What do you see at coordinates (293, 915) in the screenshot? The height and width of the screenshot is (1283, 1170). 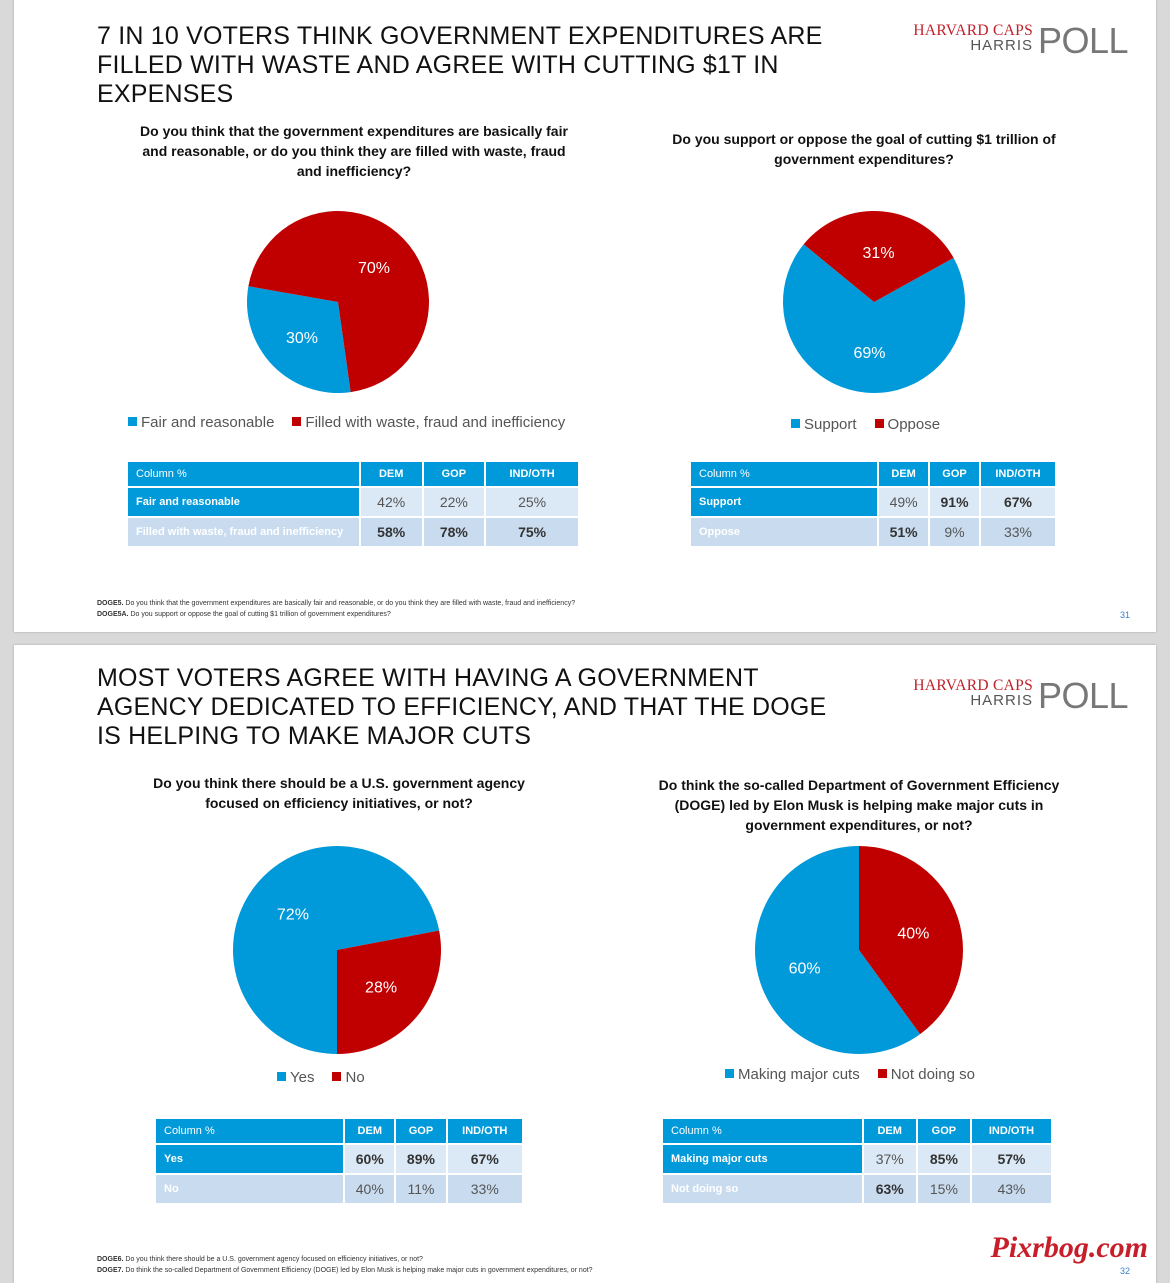 I see `pie-data-label: 72%` at bounding box center [293, 915].